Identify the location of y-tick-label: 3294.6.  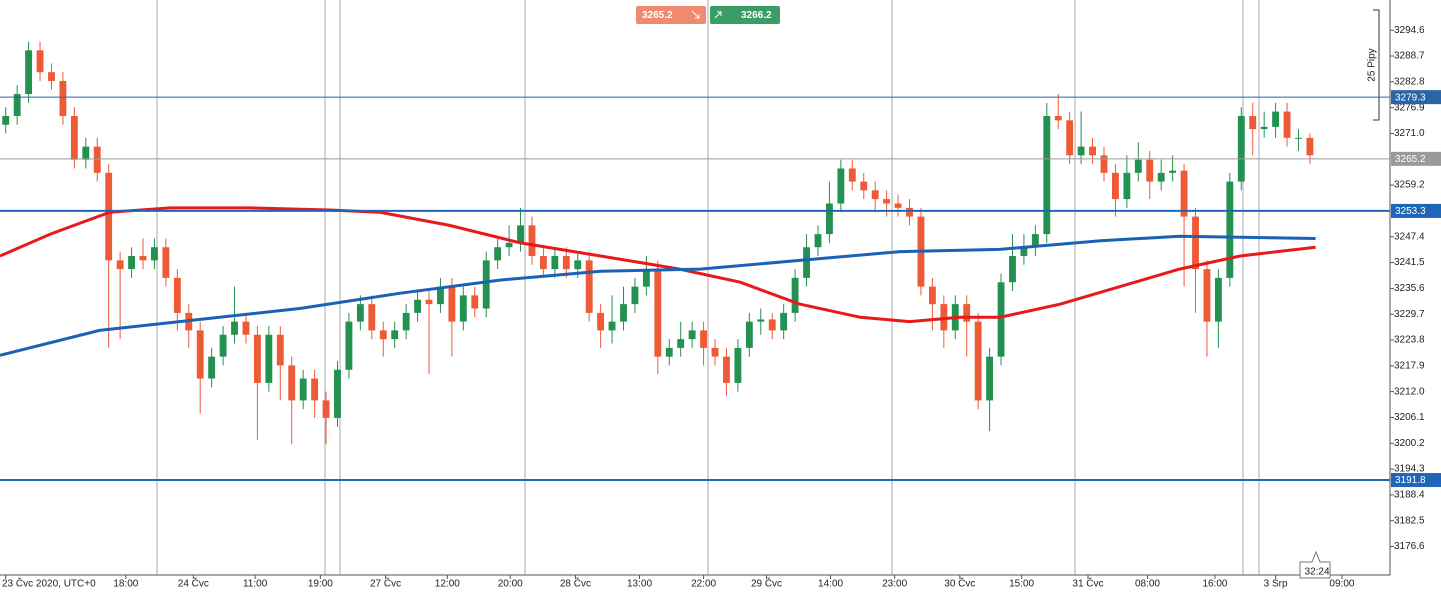
(1409, 30).